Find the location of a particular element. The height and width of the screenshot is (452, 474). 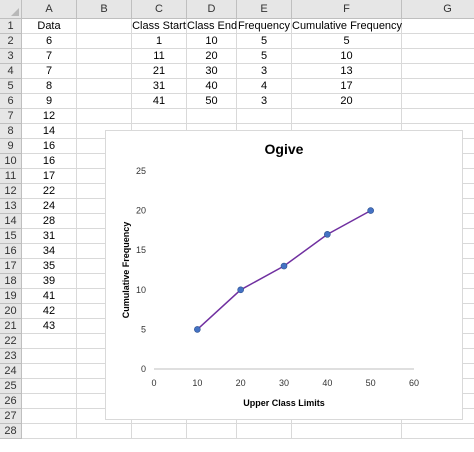

cell-a16: 34 is located at coordinates (49, 251).